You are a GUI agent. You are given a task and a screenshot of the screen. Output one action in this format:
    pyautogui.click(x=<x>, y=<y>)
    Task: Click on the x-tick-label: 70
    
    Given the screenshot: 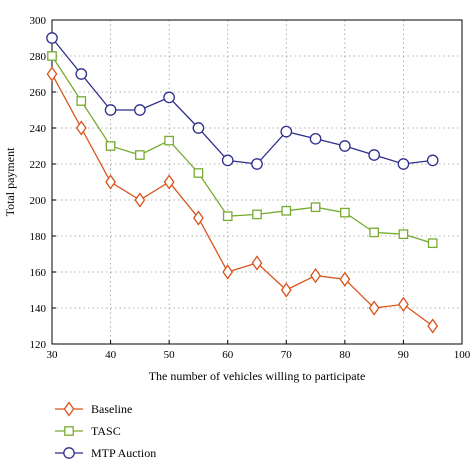 What is the action you would take?
    pyautogui.click(x=287, y=355)
    